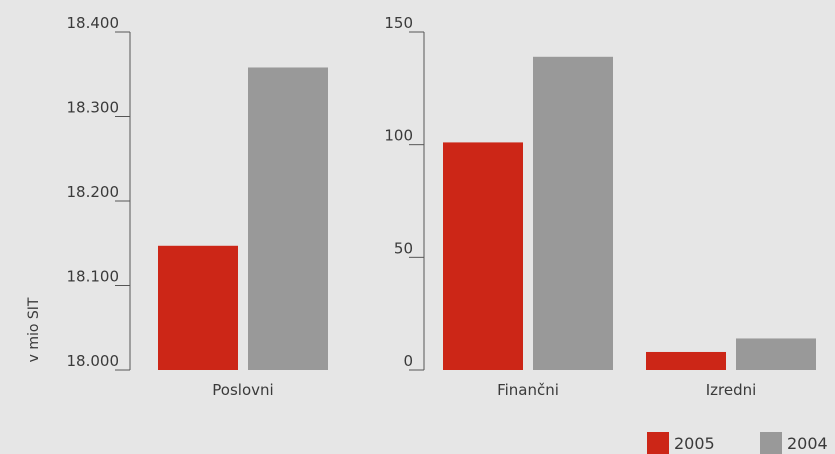 The width and height of the screenshot is (835, 454). Describe the element at coordinates (398, 136) in the screenshot. I see `y-tick-label: 100` at that location.